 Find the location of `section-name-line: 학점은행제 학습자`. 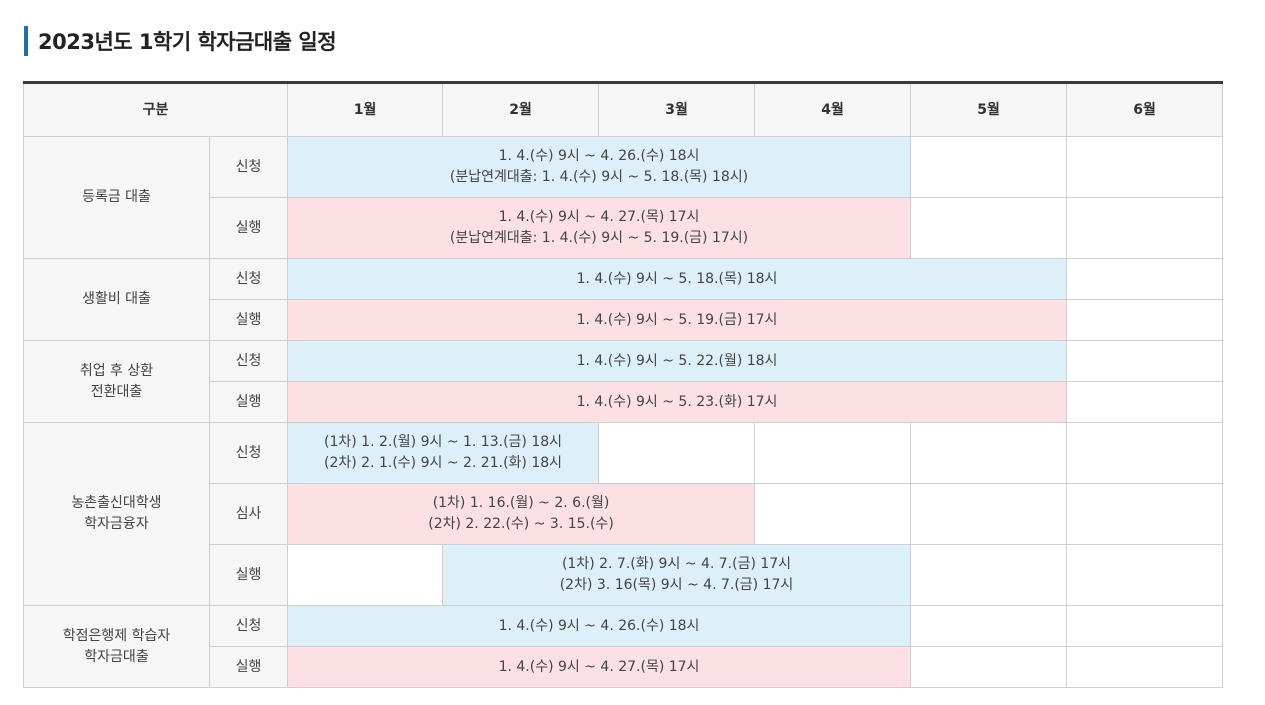

section-name-line: 학점은행제 학습자 is located at coordinates (116, 635).